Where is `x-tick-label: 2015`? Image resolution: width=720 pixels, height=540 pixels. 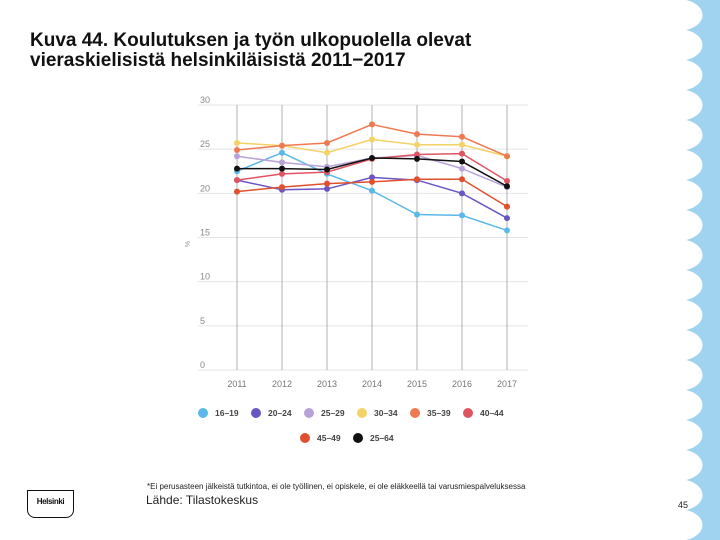 x-tick-label: 2015 is located at coordinates (417, 384).